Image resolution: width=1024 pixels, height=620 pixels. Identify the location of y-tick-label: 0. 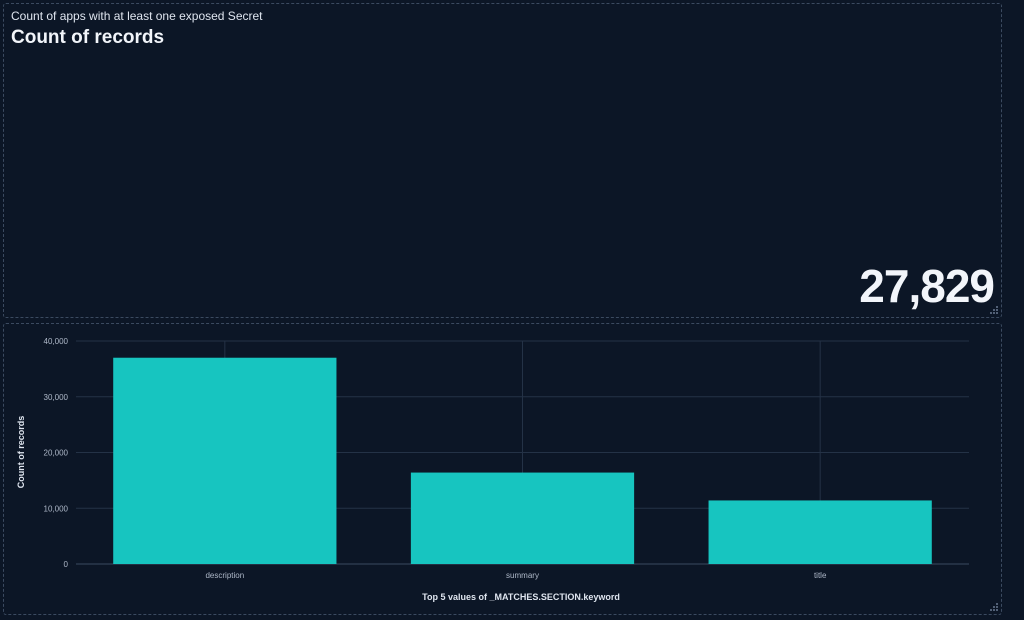
(66, 564).